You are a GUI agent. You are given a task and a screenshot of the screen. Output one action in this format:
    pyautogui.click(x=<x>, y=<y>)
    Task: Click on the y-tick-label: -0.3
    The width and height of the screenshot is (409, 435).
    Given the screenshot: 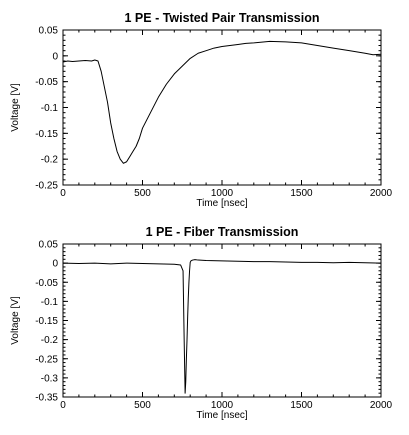 What is the action you would take?
    pyautogui.click(x=50, y=378)
    